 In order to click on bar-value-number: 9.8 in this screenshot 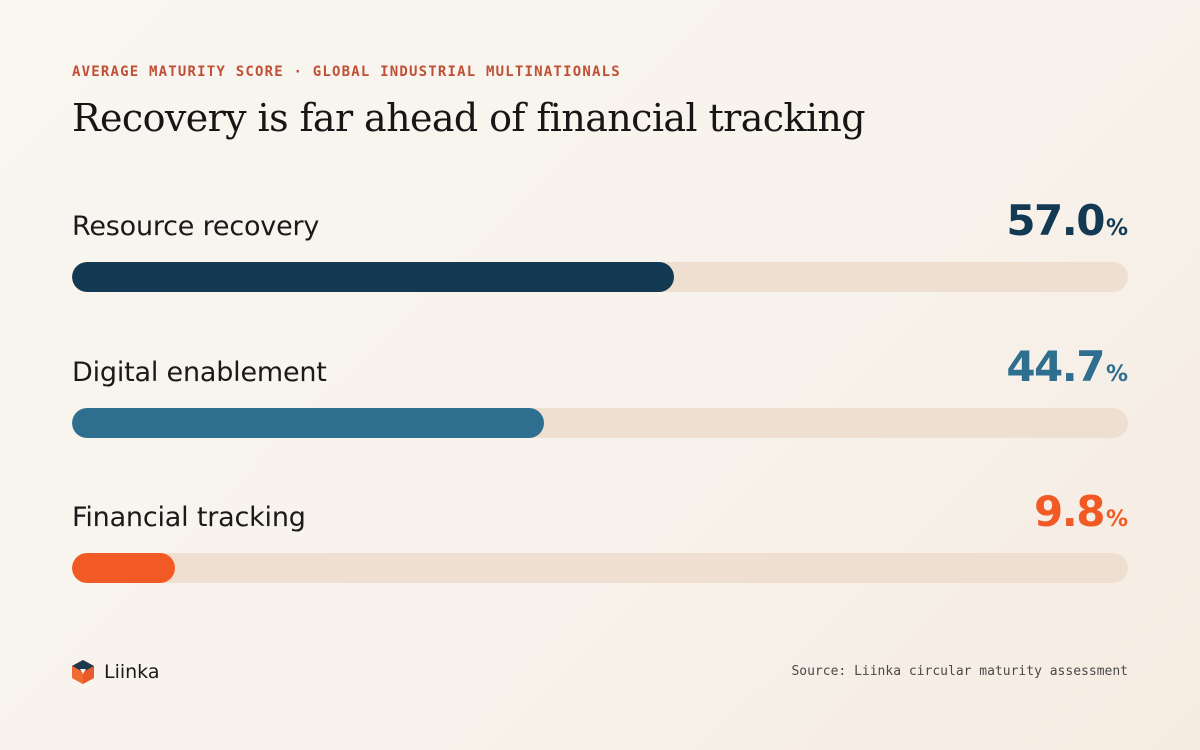, I will do `click(1069, 511)`.